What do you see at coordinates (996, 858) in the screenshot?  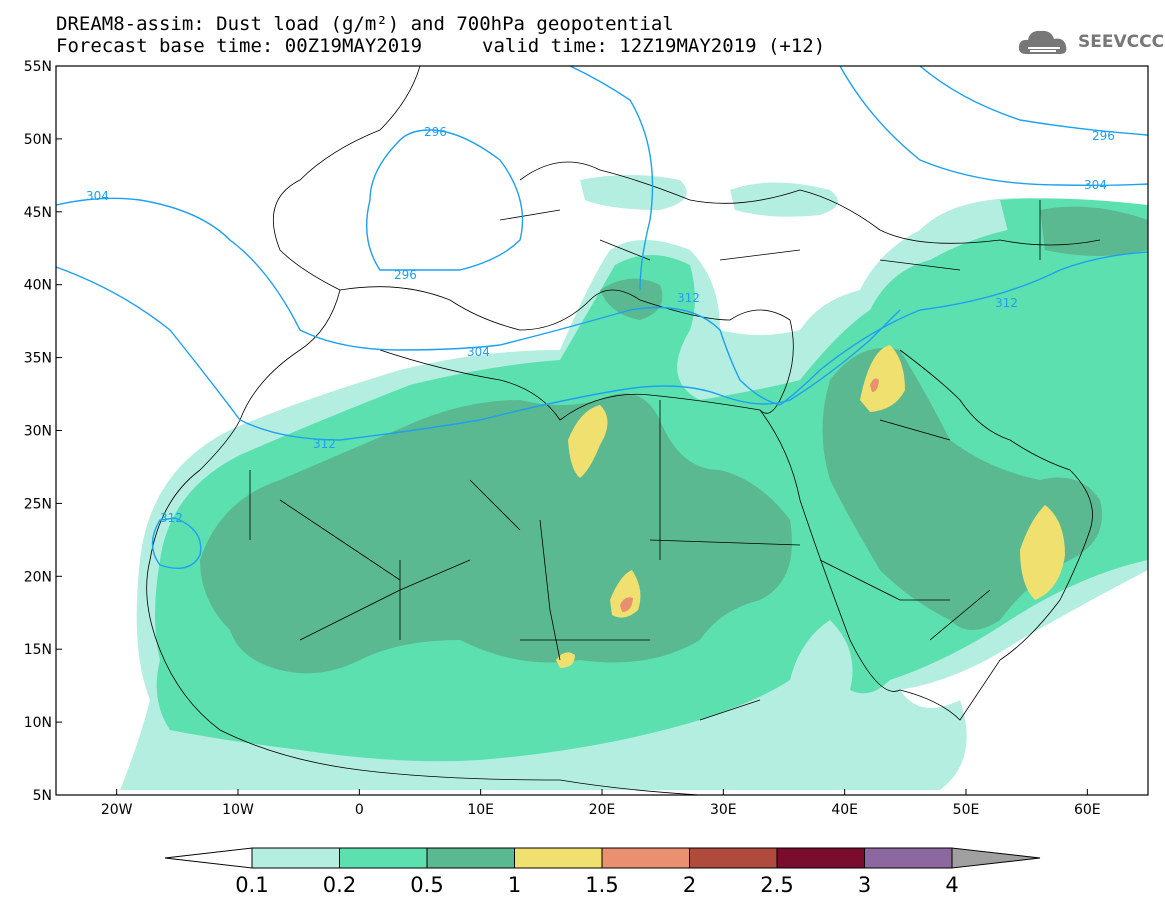 I see `colorbar-over-triangle` at bounding box center [996, 858].